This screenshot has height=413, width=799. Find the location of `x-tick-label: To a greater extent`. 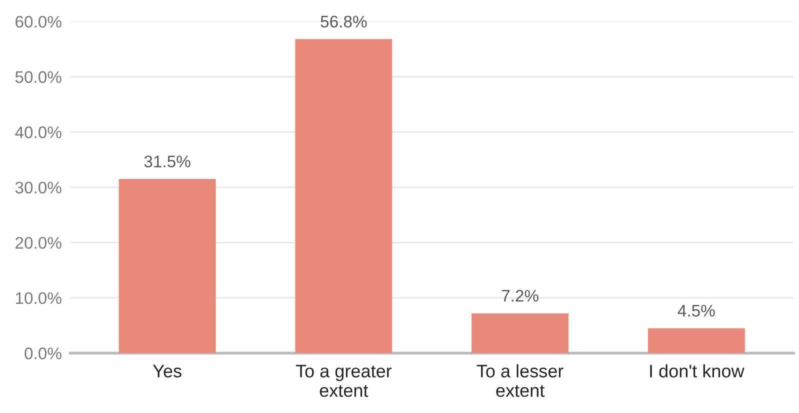

x-tick-label: To a greater extent is located at coordinates (344, 380).